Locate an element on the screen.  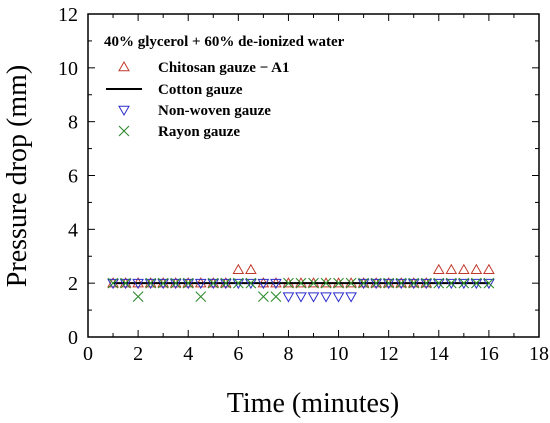
data-series is located at coordinates (301, 283).